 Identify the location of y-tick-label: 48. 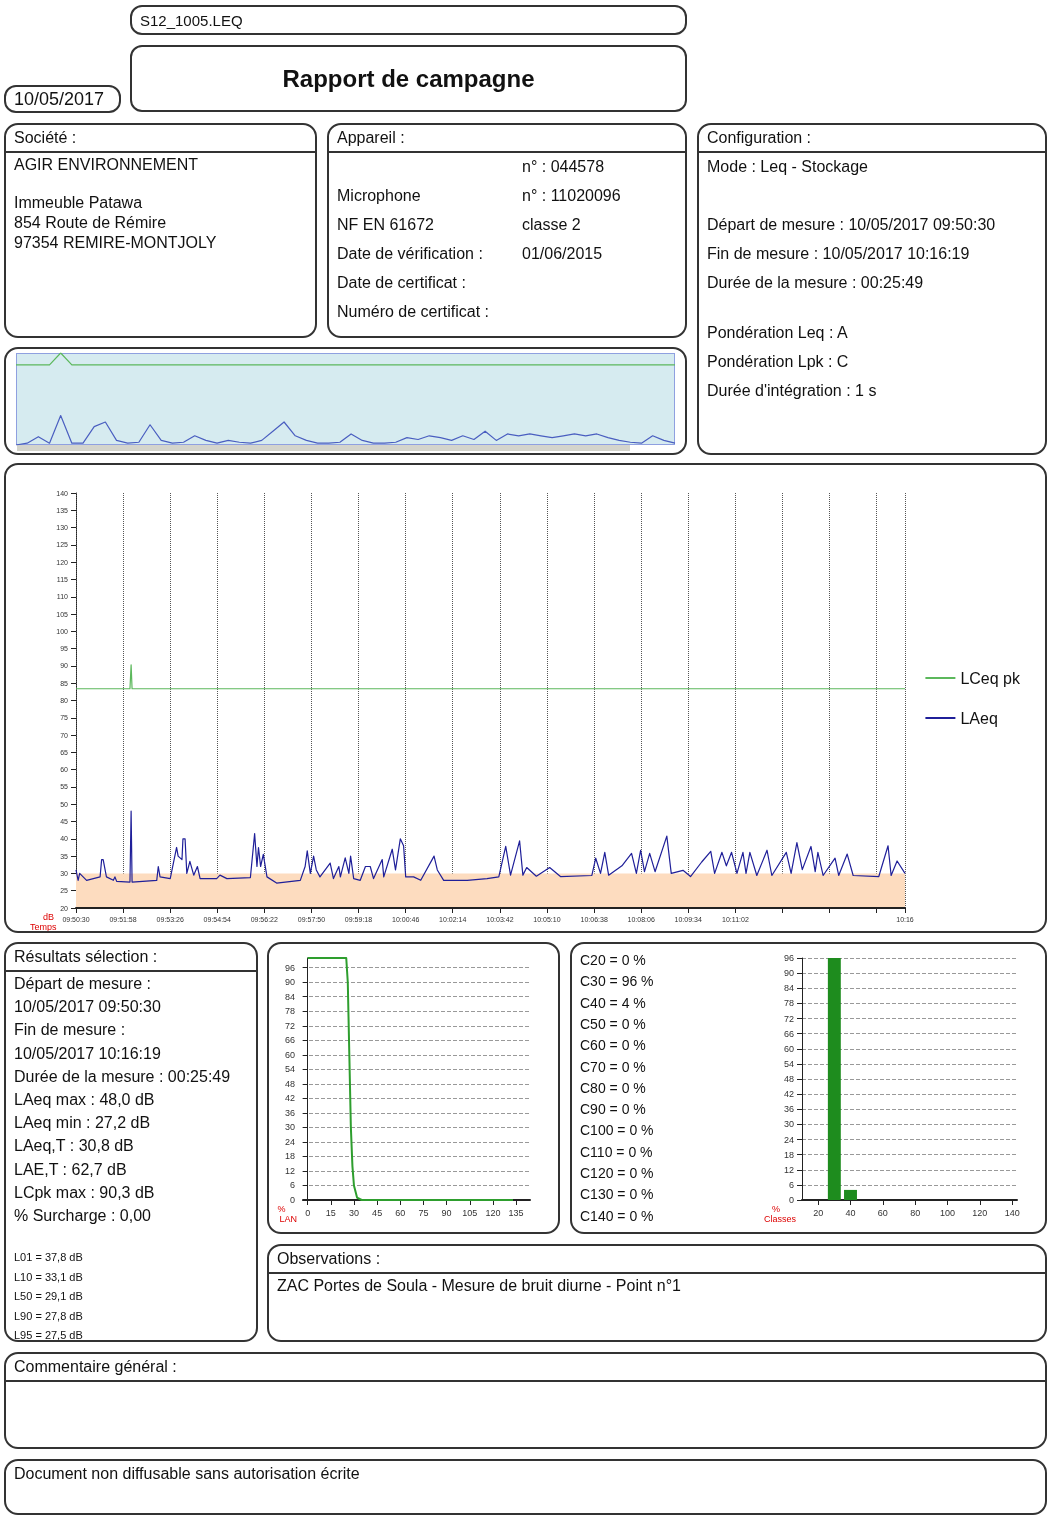
(289, 1083).